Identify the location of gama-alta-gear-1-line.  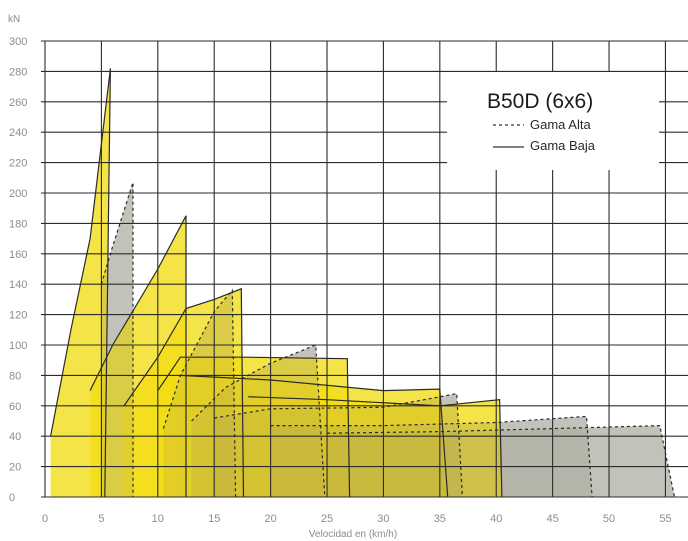
(117, 339).